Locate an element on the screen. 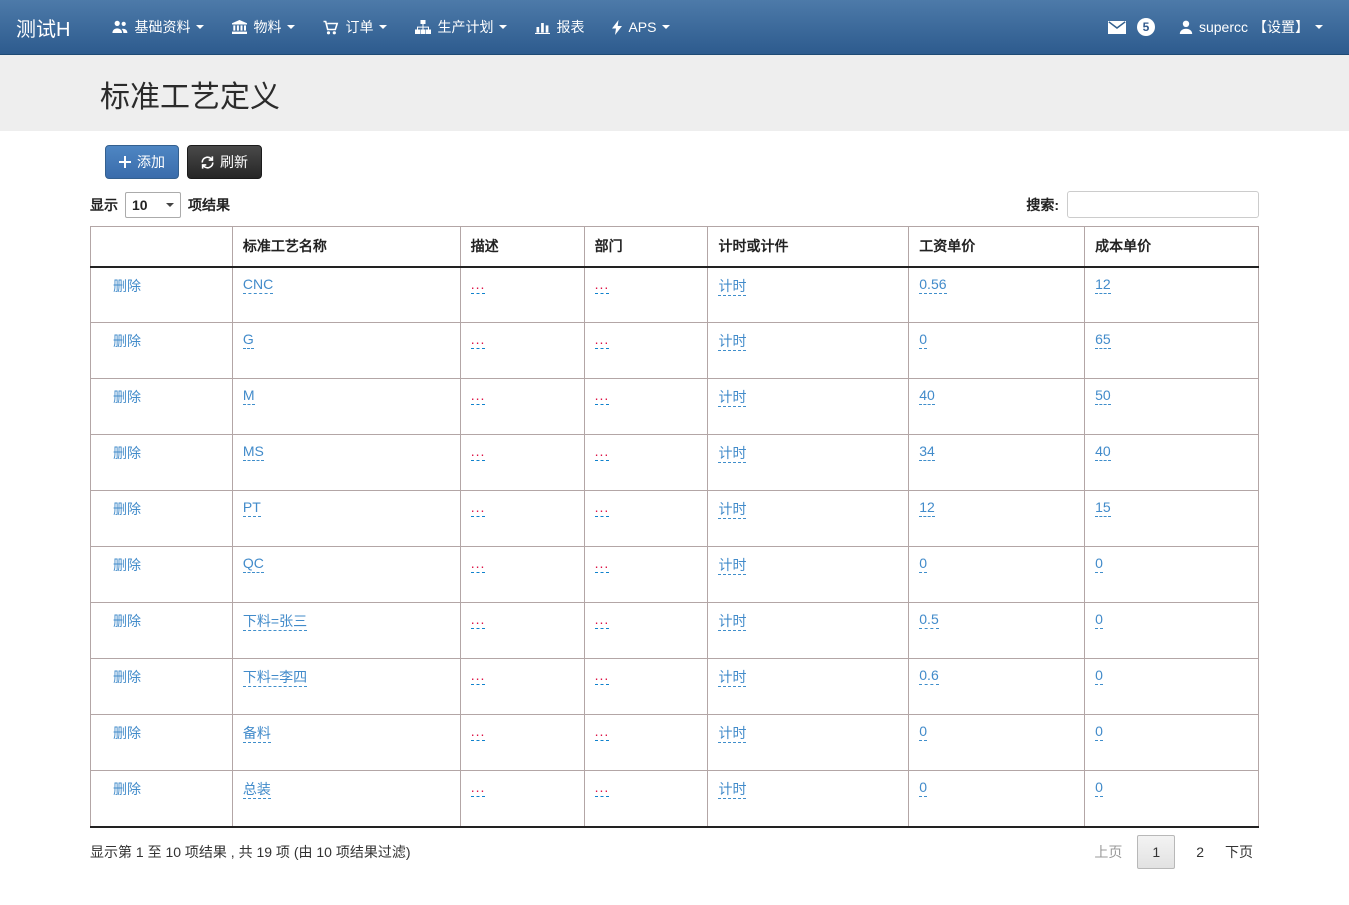  messages-link: 5 is located at coordinates (1131, 27).